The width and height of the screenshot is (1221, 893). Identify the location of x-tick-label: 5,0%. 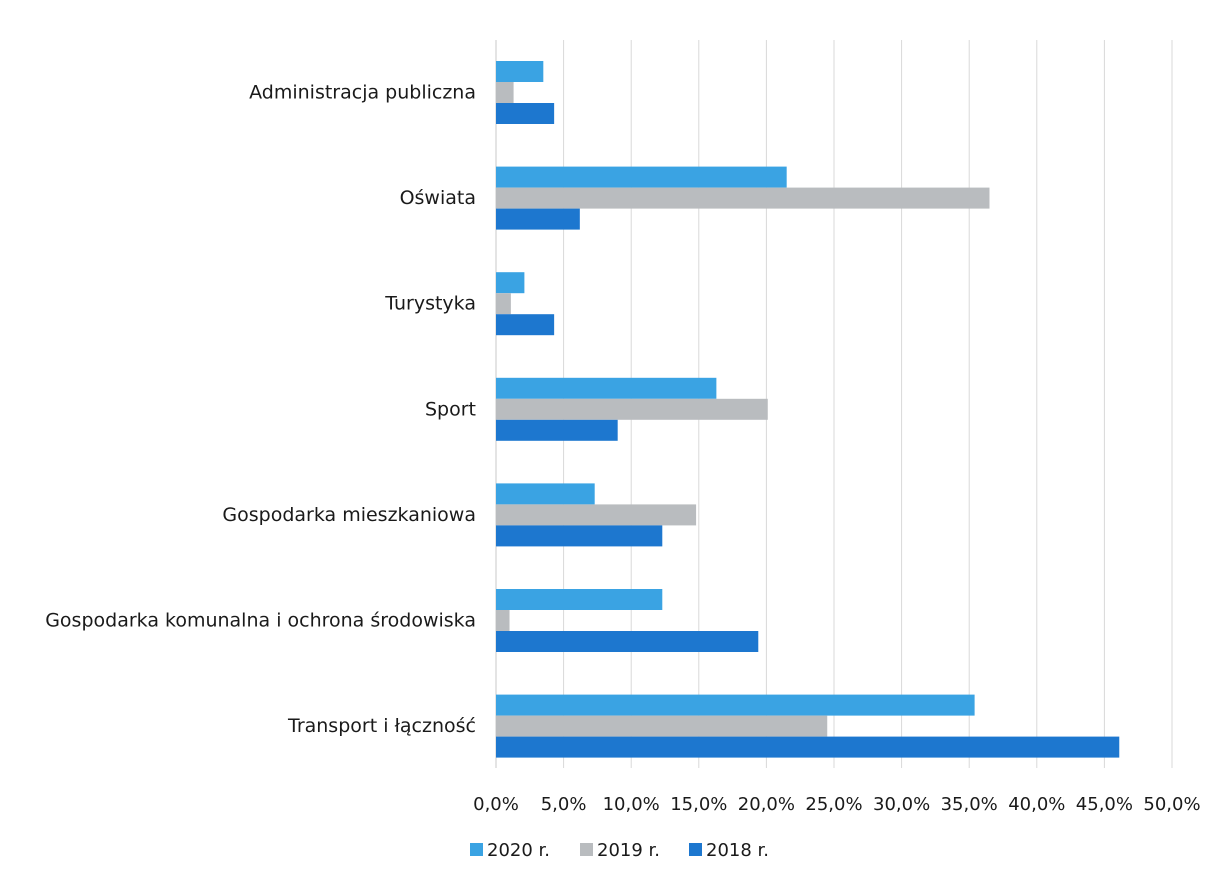
(564, 804).